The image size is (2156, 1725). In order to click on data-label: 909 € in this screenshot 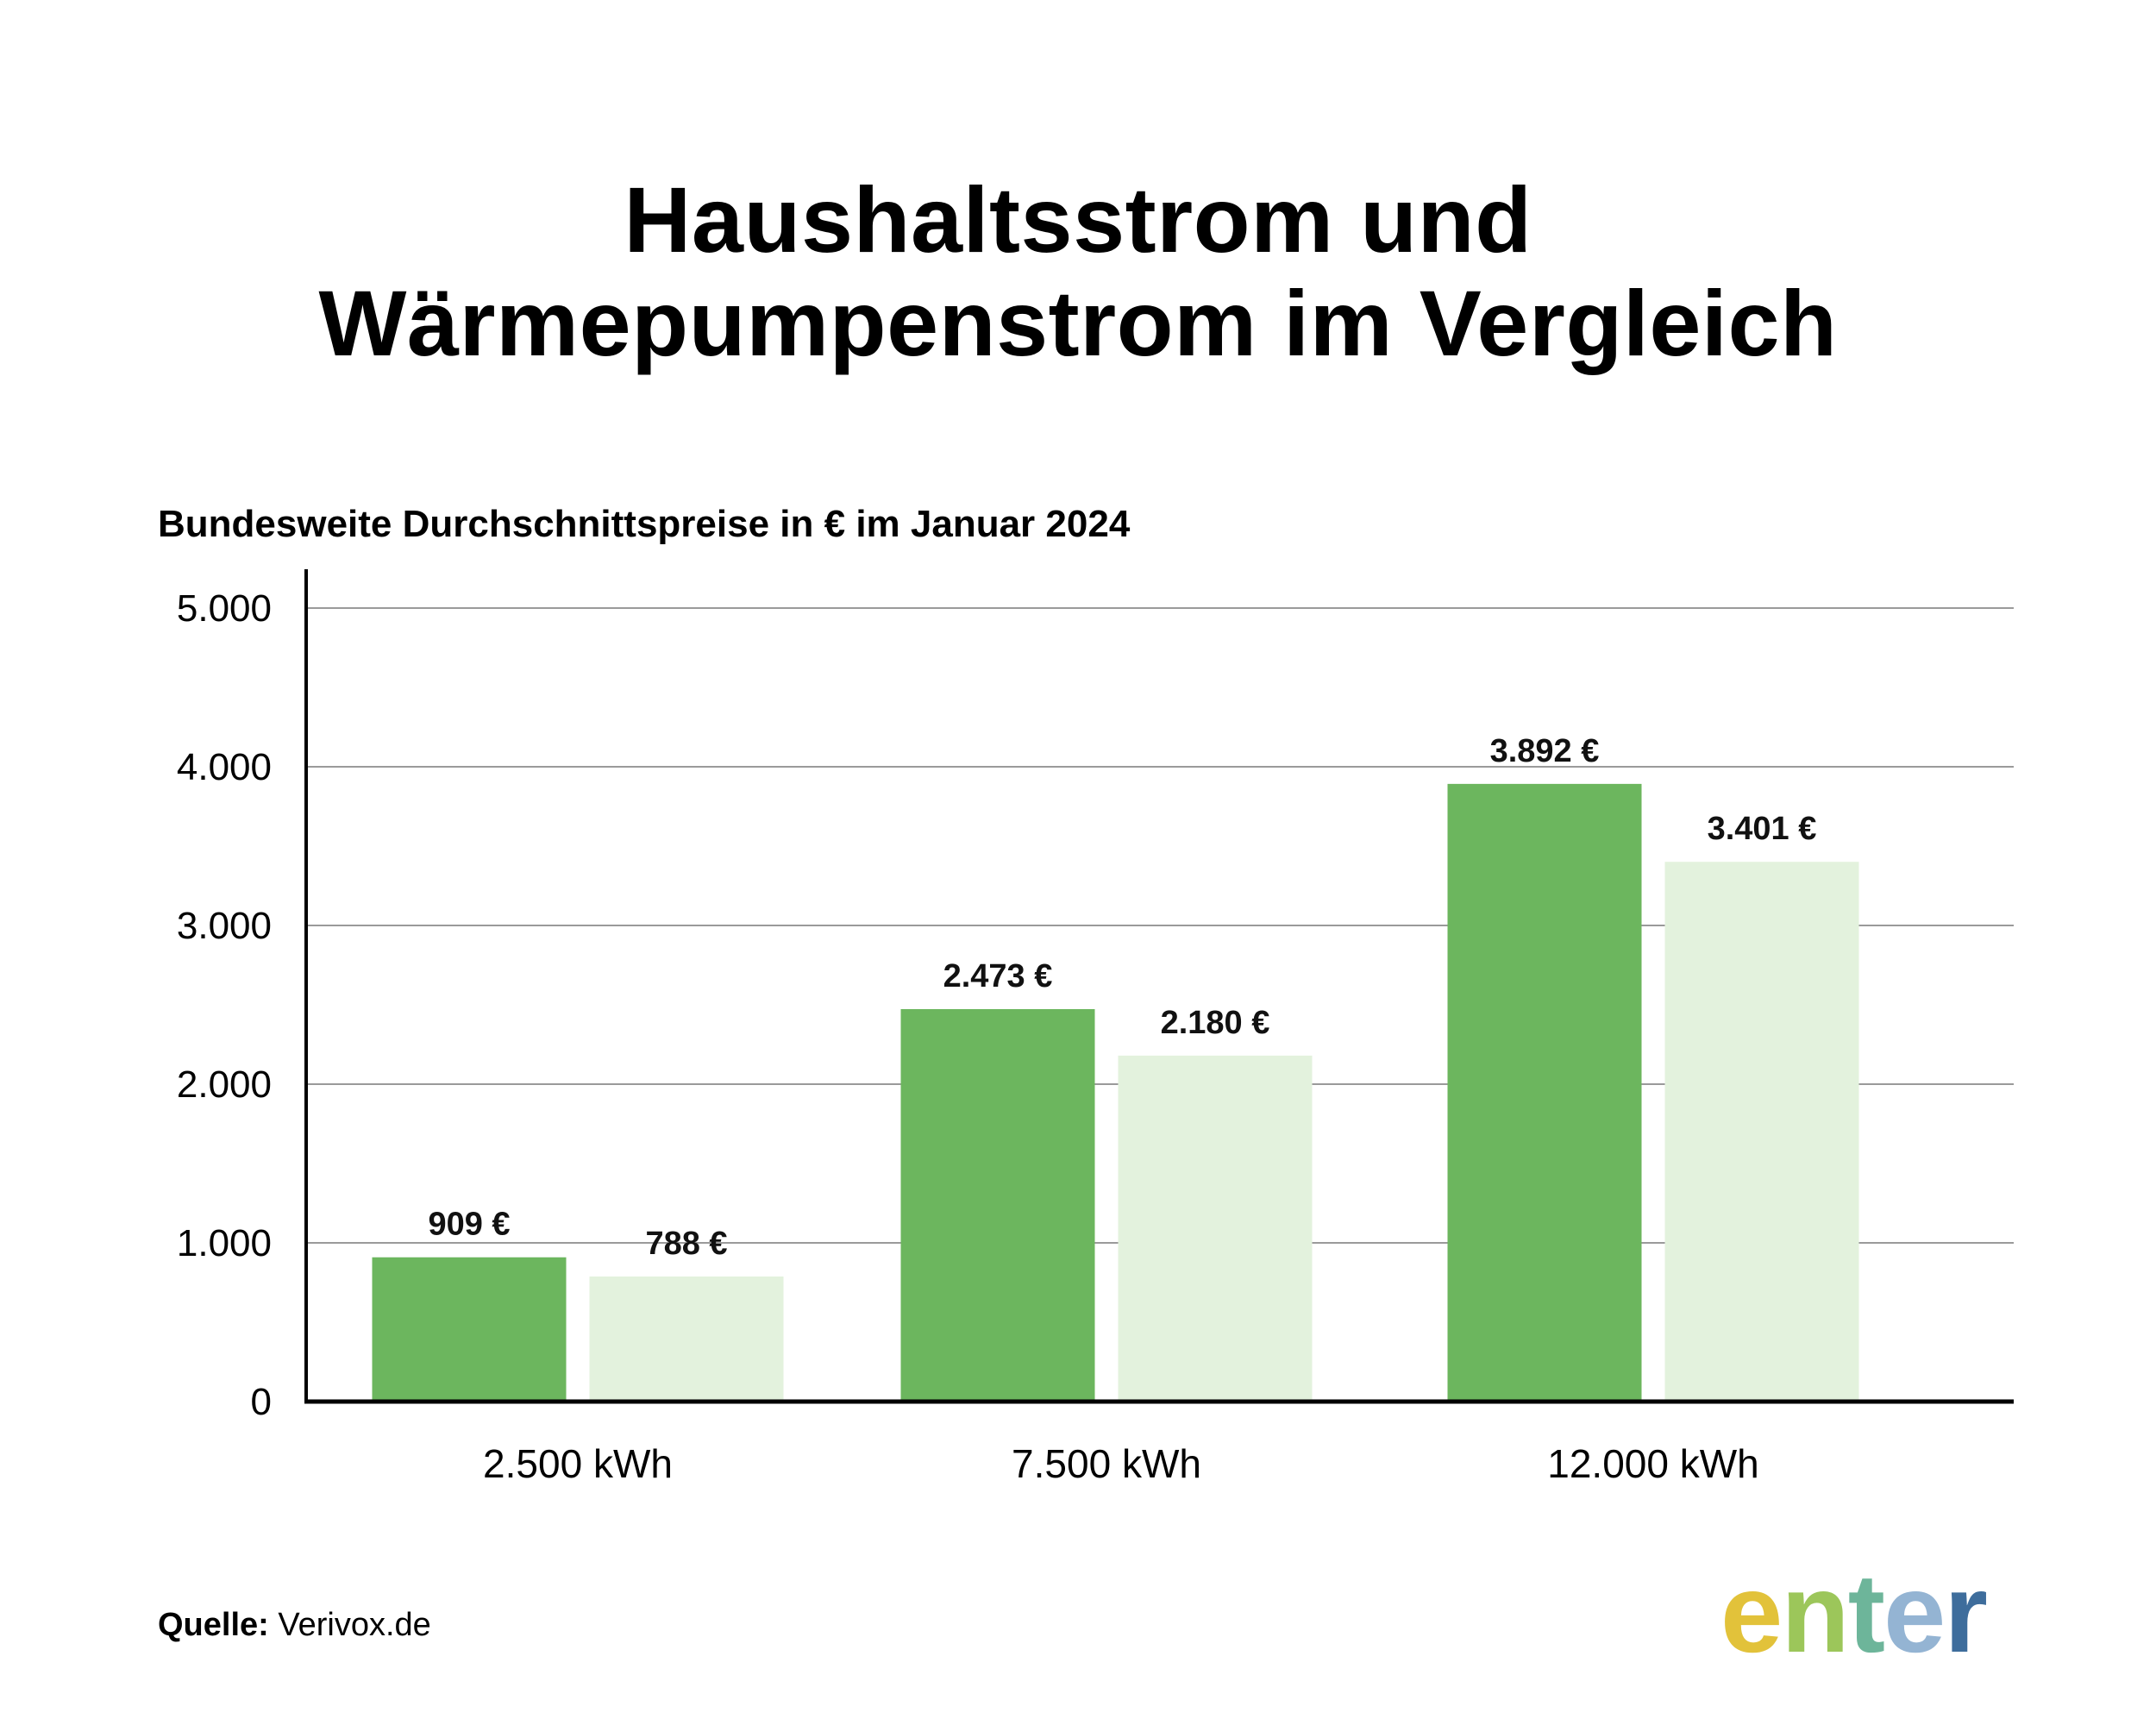, I will do `click(469, 1225)`.